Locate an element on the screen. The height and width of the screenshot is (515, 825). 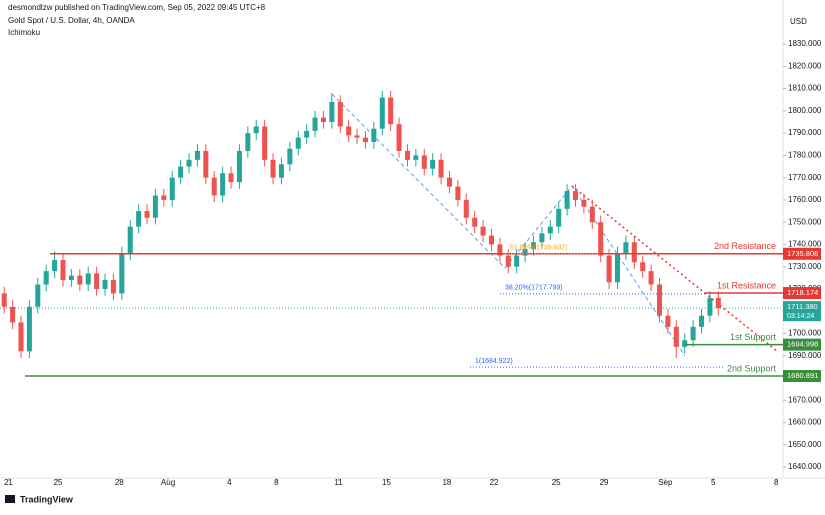
trend-line is located at coordinates (675, 269).